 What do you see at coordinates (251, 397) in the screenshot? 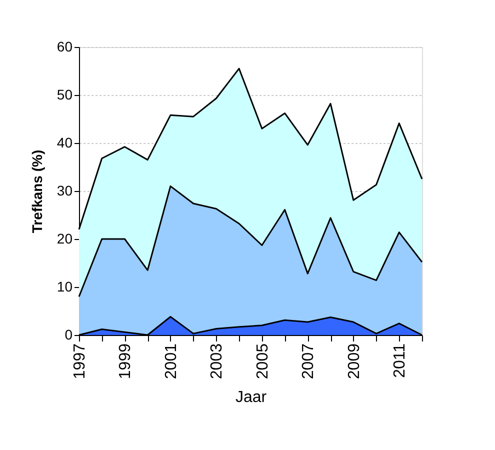
I see `x-axis-title: Jaar` at bounding box center [251, 397].